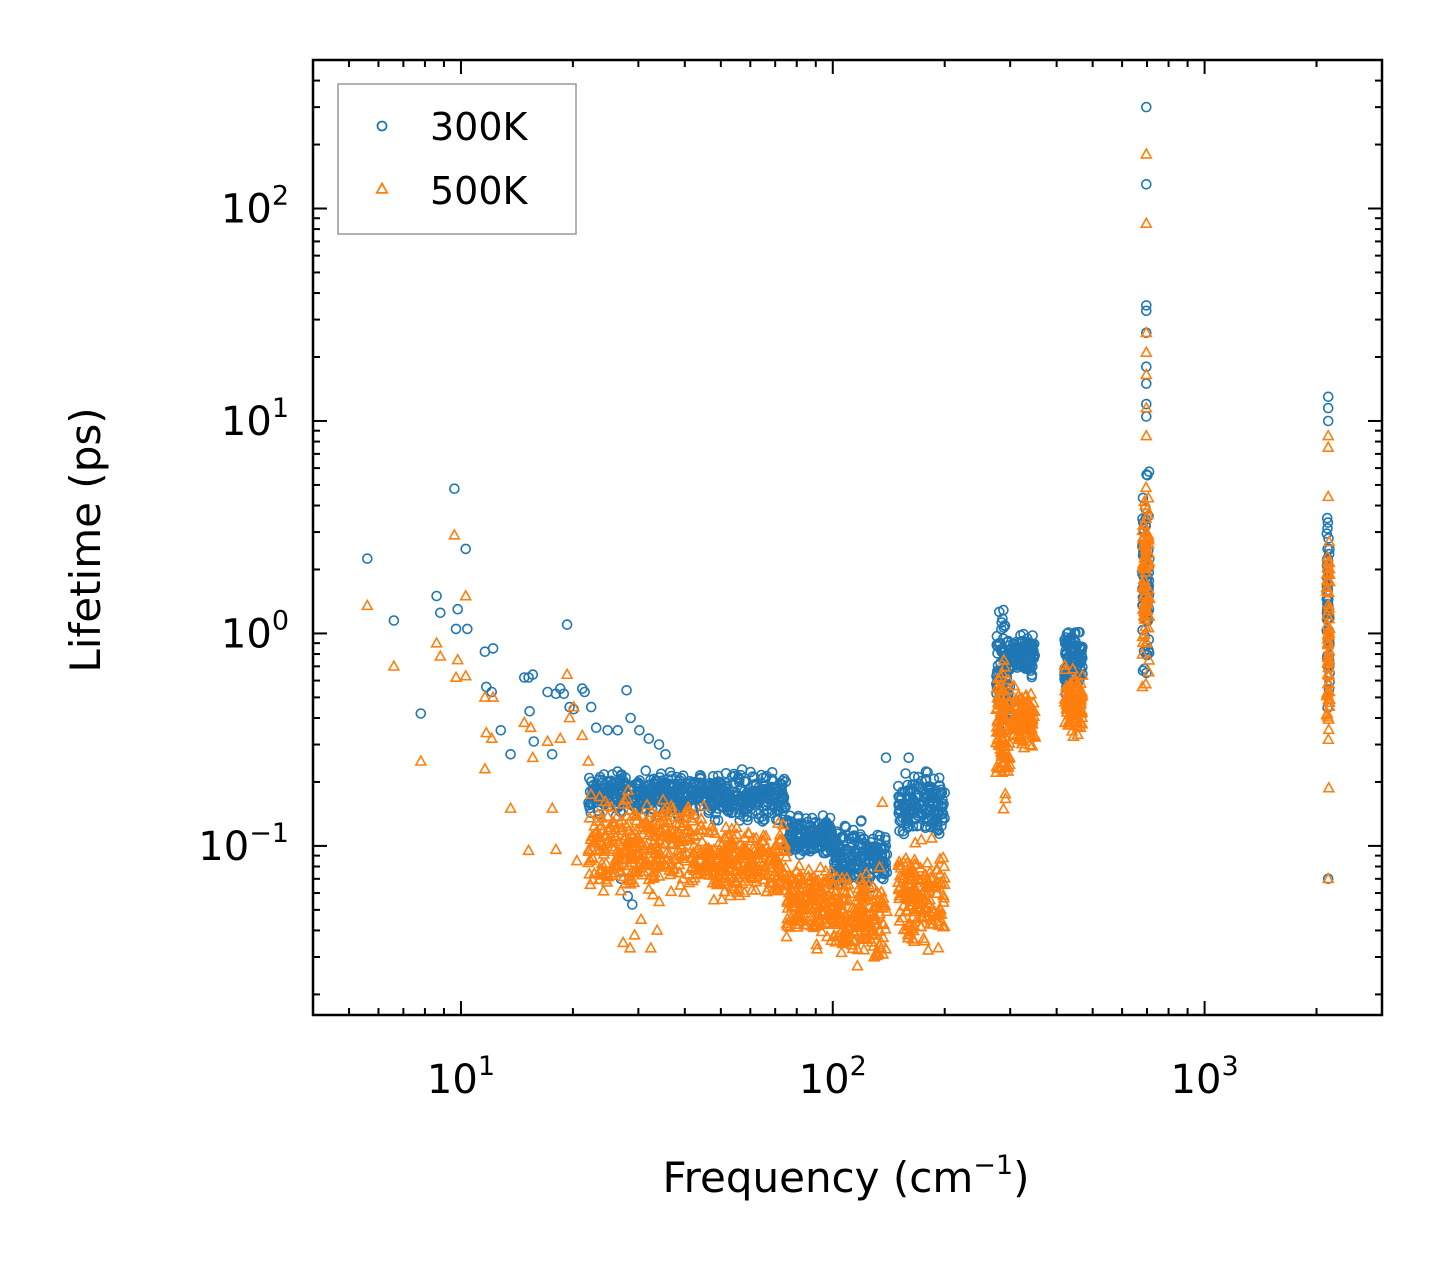  Describe the element at coordinates (846, 1176) in the screenshot. I see `x-axis-label: Frequency (cm−1)` at that location.